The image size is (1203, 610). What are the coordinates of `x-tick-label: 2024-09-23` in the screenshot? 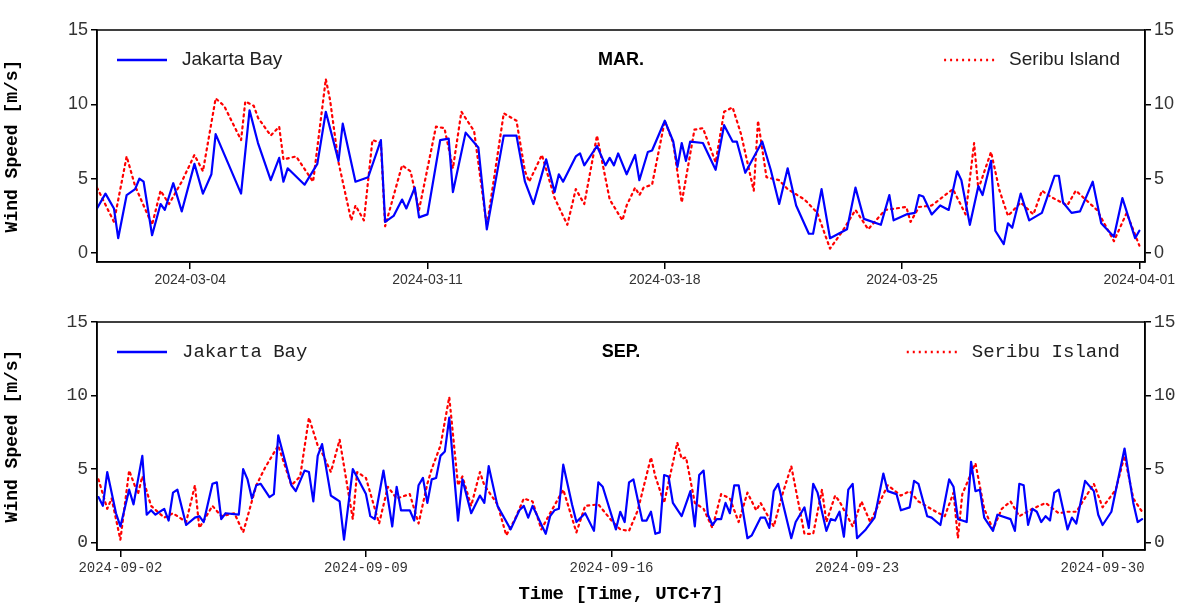 It's located at (857, 568).